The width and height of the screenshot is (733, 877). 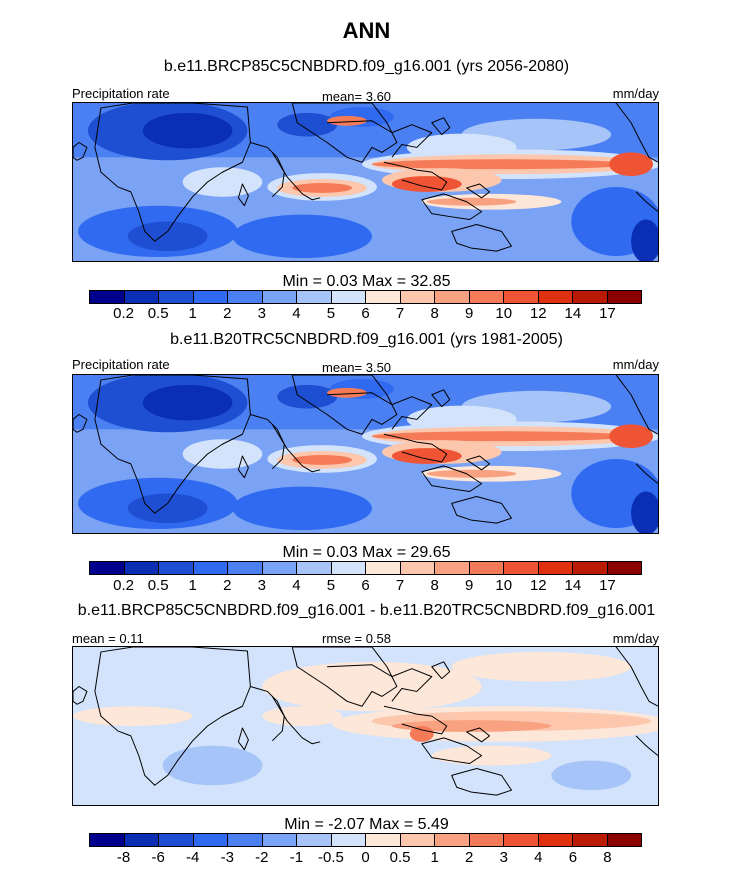 What do you see at coordinates (635, 638) in the screenshot?
I see `panel-units-label-3: mm/day` at bounding box center [635, 638].